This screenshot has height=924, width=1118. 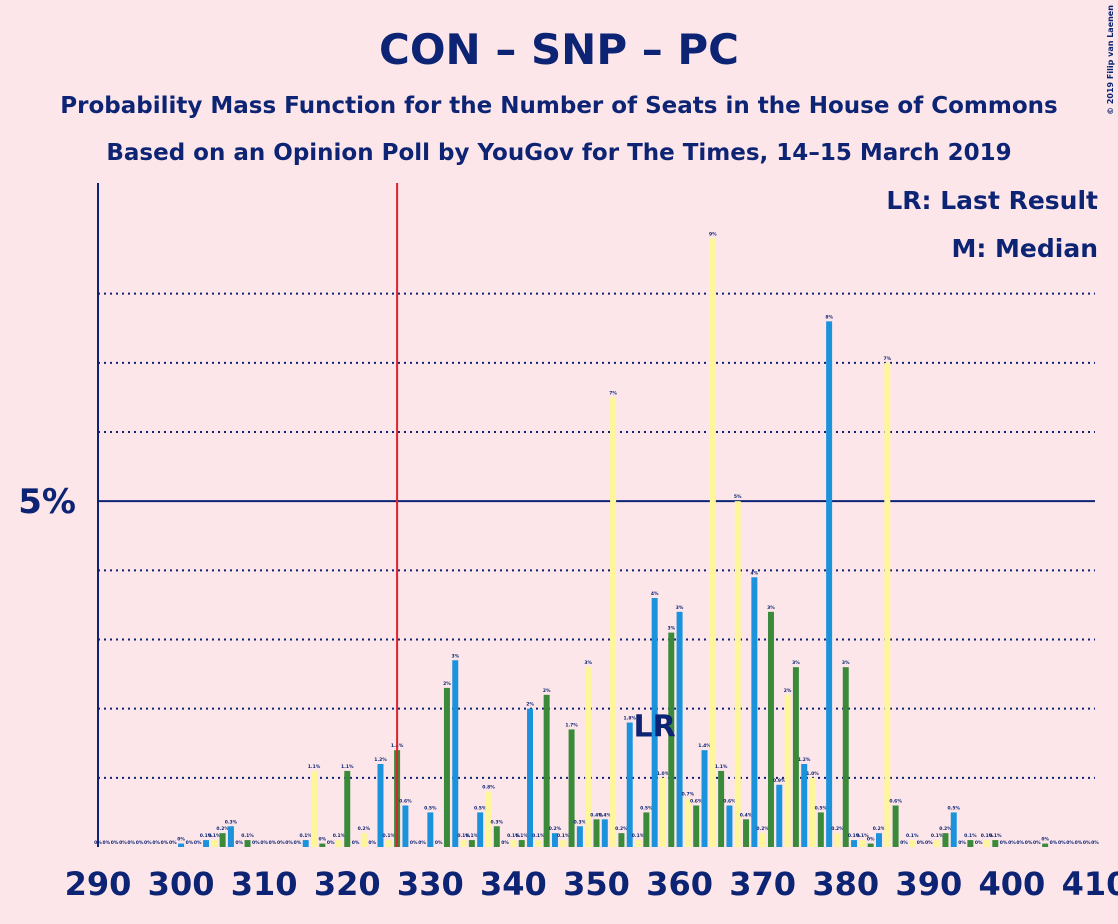 What do you see at coordinates (954, 808) in the screenshot?
I see `value-label: 0.5%` at bounding box center [954, 808].